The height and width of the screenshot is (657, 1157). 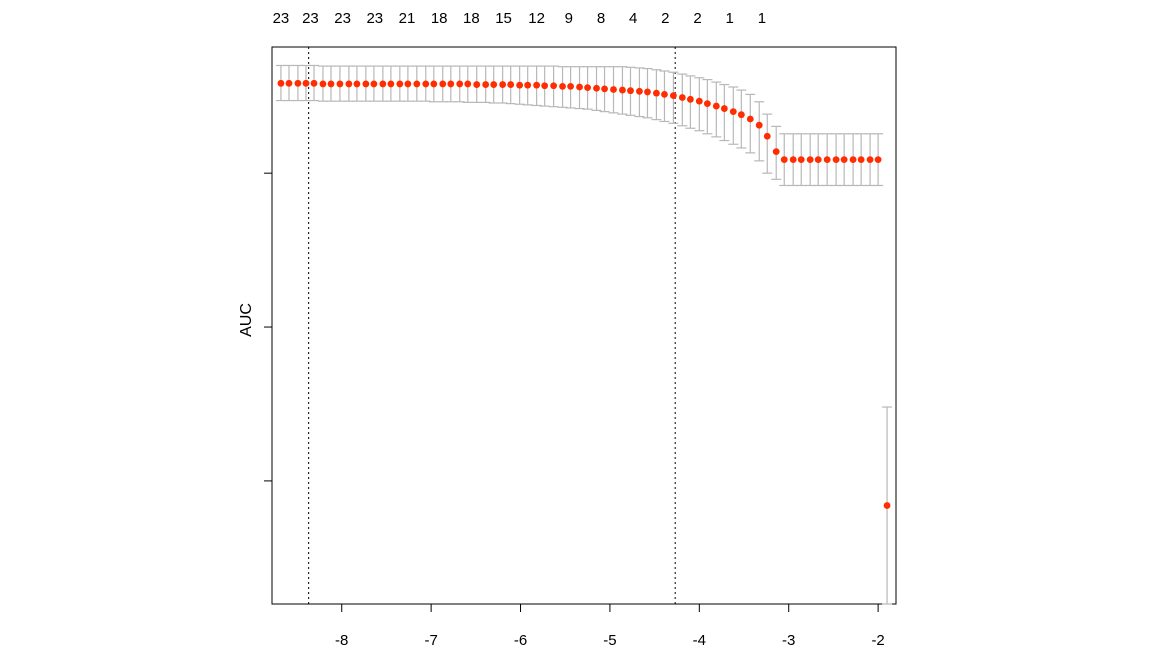 What do you see at coordinates (569, 18) in the screenshot?
I see `top-label: 9` at bounding box center [569, 18].